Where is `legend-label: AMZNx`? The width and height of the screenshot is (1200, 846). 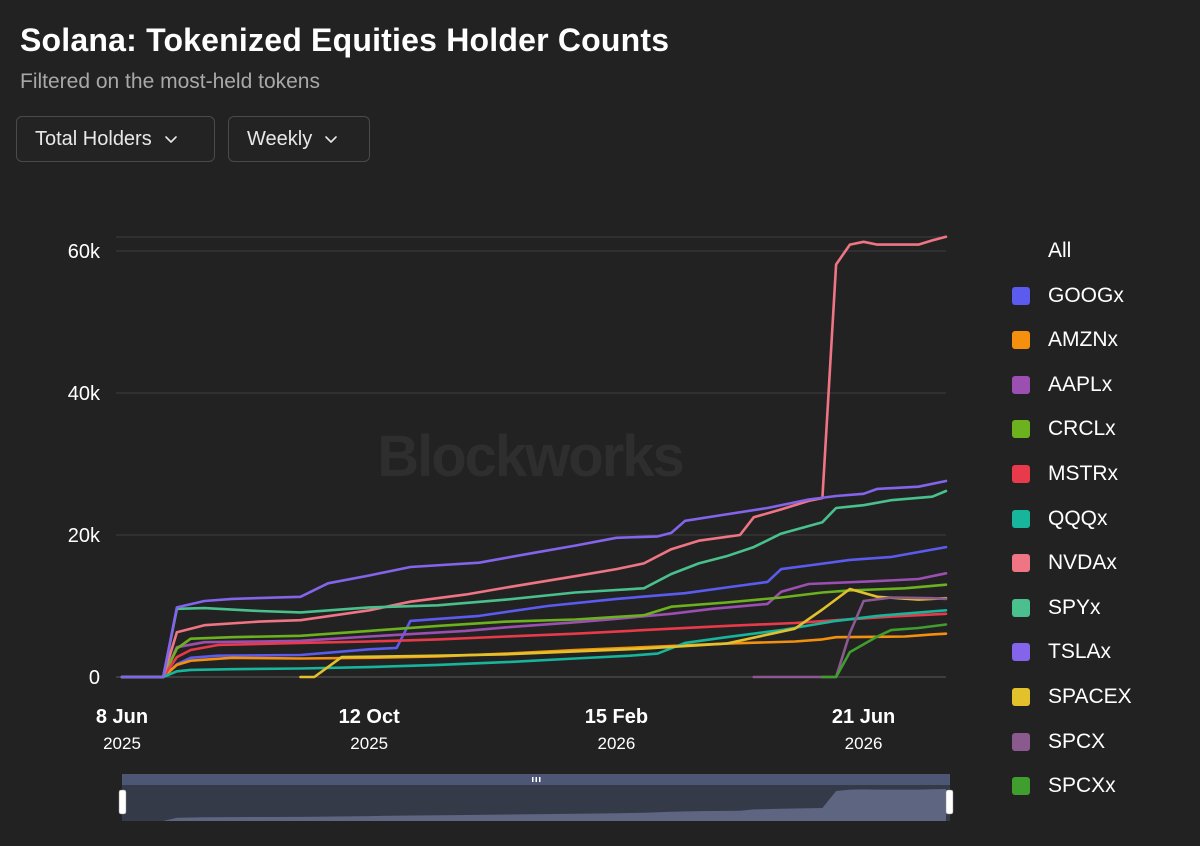
legend-label: AMZNx is located at coordinates (1083, 340).